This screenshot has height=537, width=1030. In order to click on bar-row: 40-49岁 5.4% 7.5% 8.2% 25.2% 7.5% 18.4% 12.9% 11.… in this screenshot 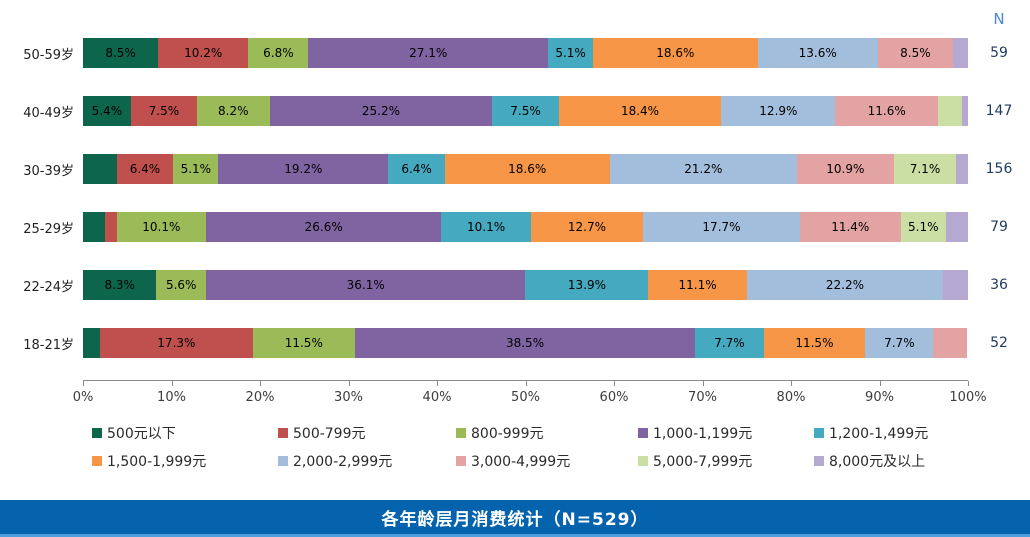, I will do `click(515, 111)`.